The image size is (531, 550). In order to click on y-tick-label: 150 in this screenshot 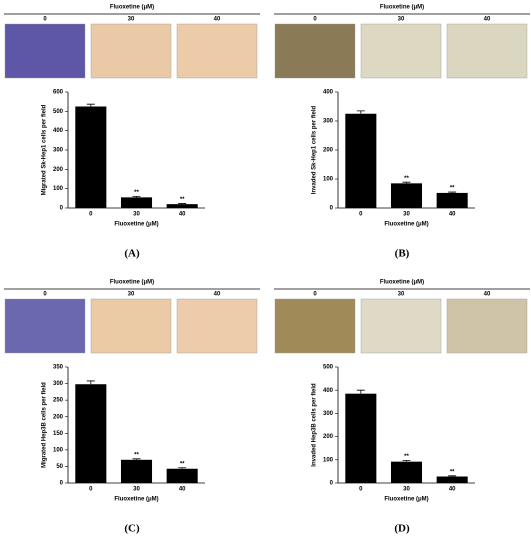, I will do `click(58, 434)`.